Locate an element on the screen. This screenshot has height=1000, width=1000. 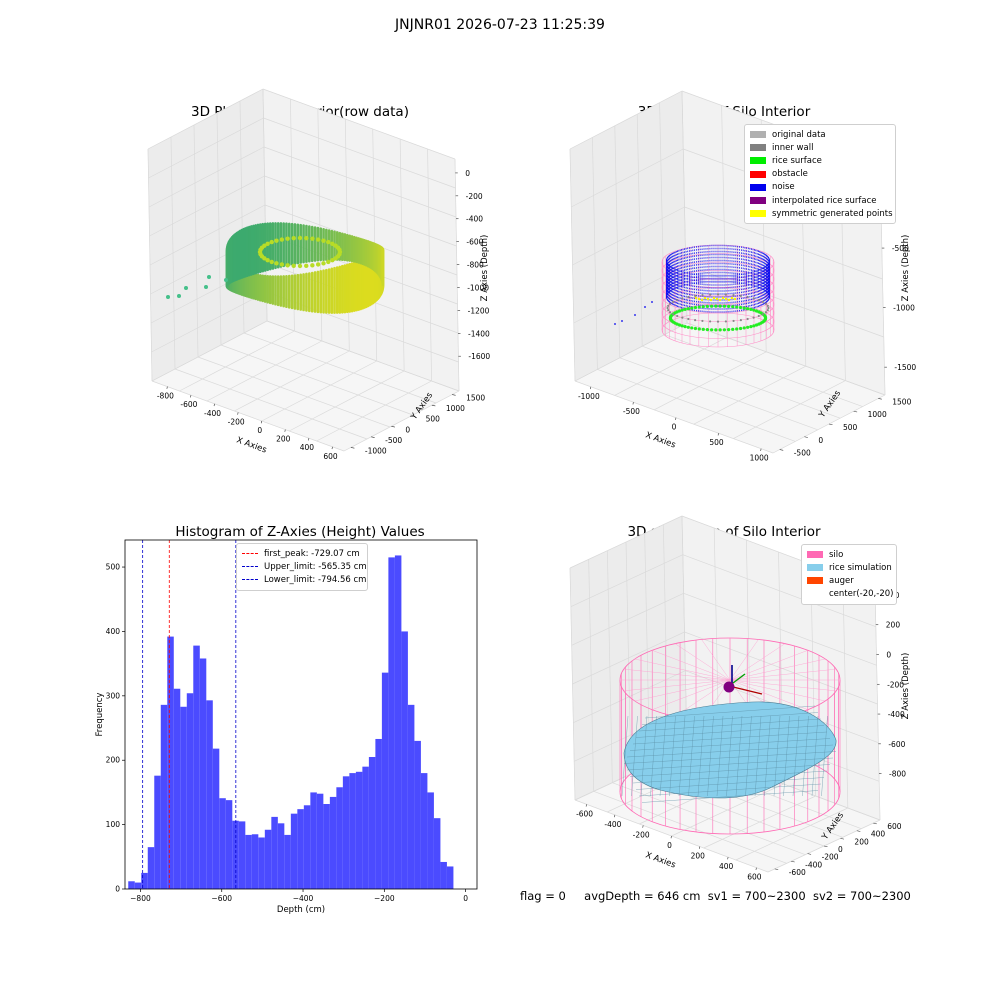
status-avg-depth: avgDepth = 646 cm is located at coordinates (642, 896).